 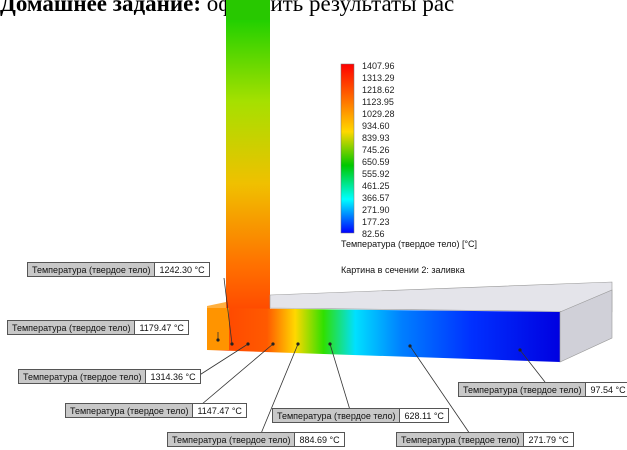 I want to click on colorbar-tick: 555.92, so click(x=376, y=174).